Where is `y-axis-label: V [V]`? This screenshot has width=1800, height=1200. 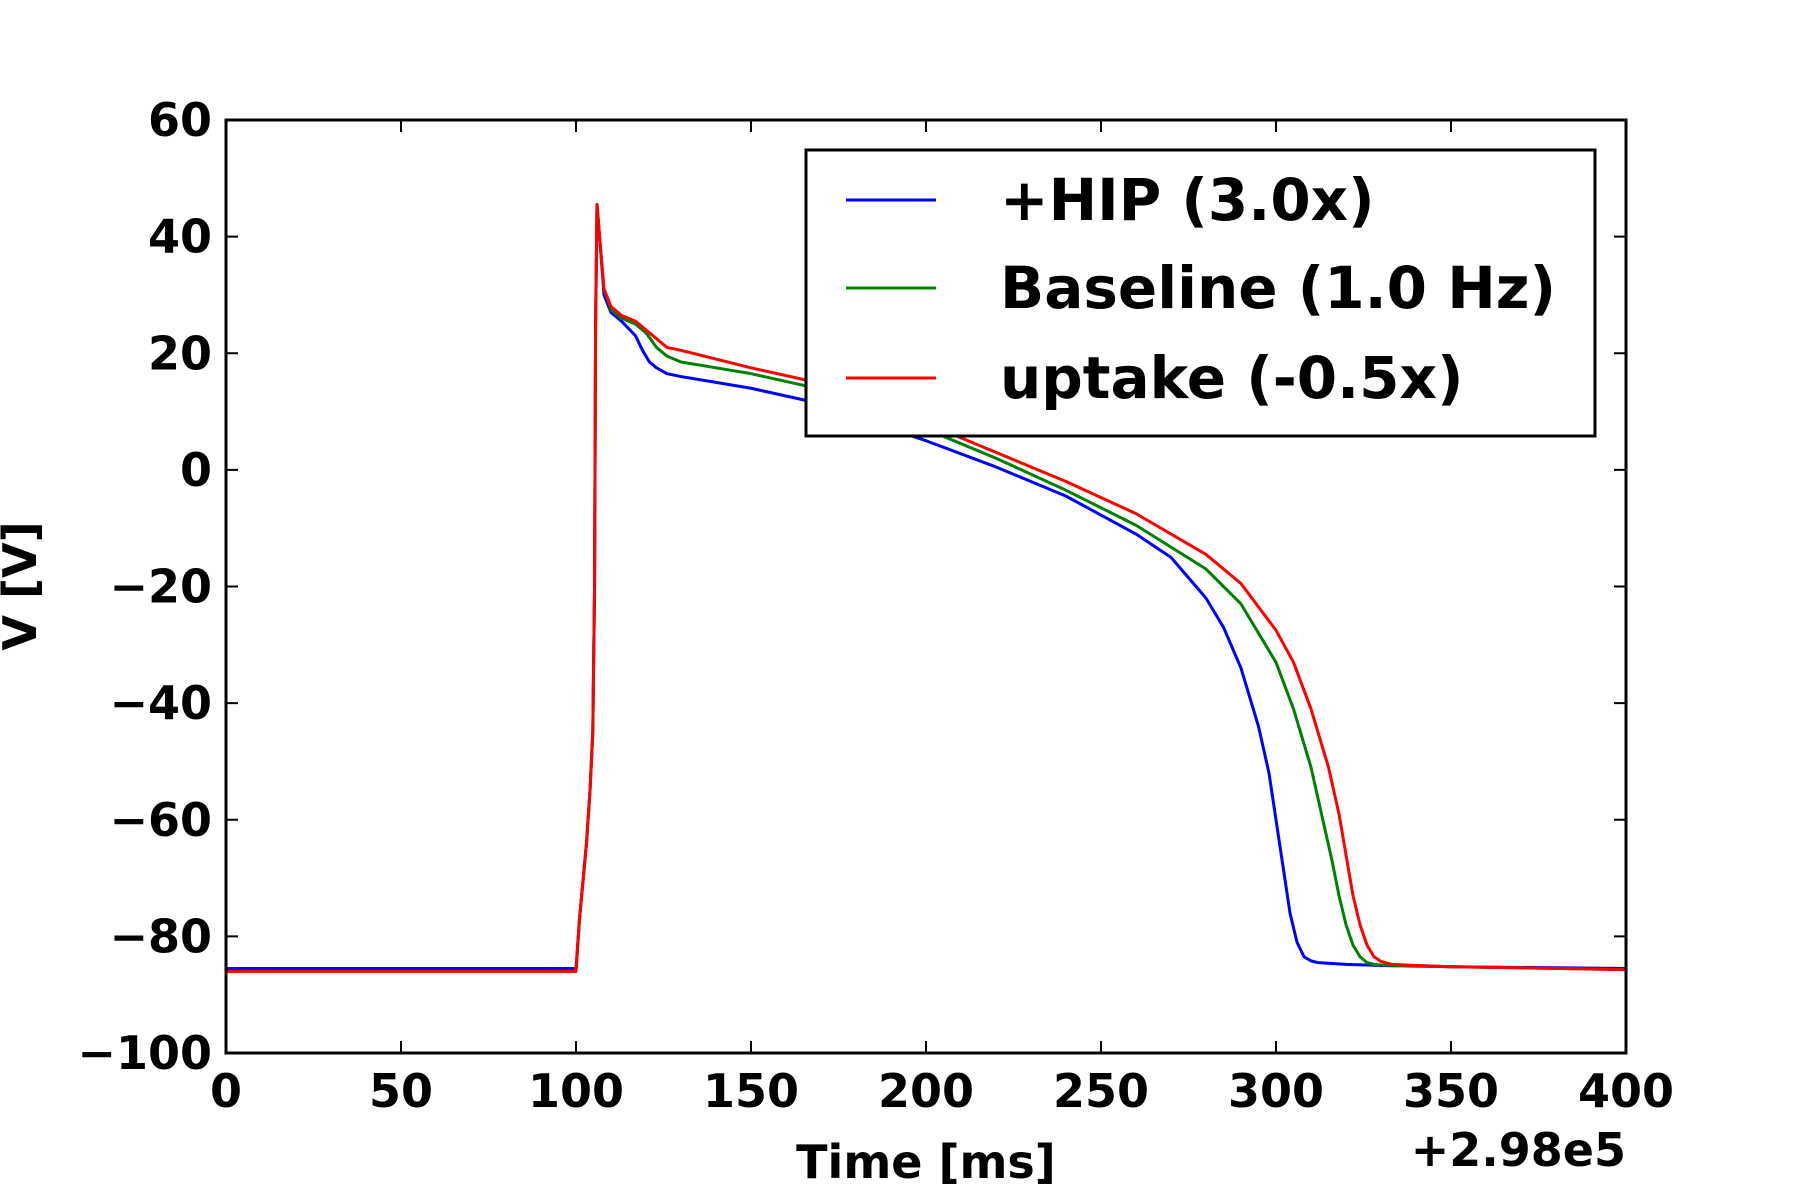 y-axis-label: V [V] is located at coordinates (23, 585).